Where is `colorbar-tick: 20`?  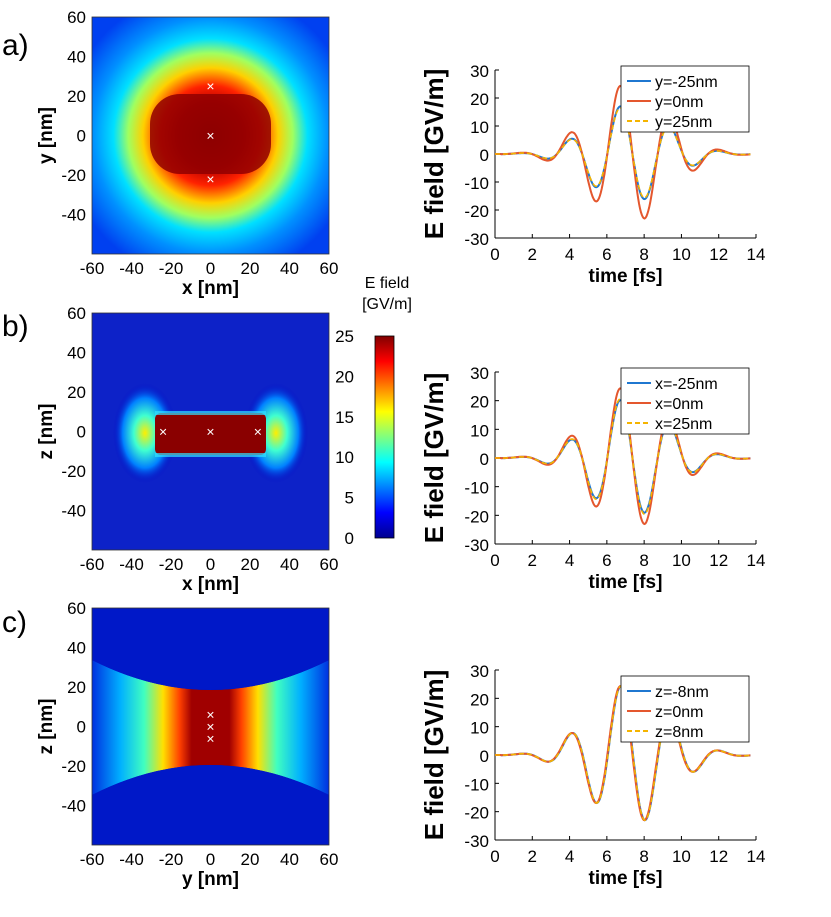
colorbar-tick: 20 is located at coordinates (344, 376).